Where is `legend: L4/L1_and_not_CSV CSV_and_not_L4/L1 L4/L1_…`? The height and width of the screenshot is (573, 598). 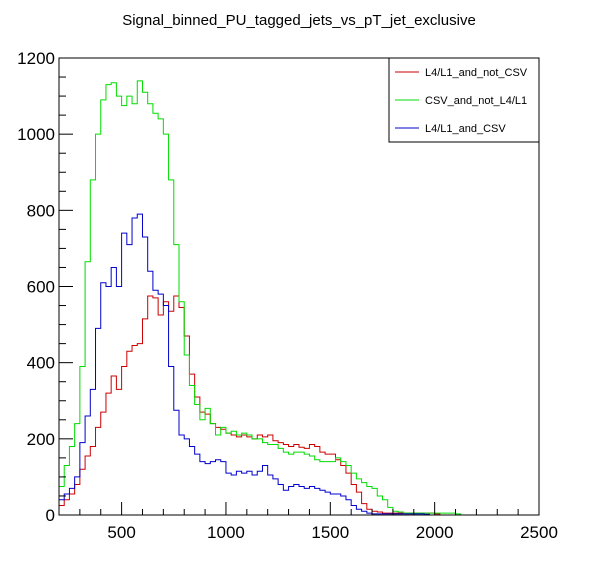 legend: L4/L1_and_not_CSV CSV_and_not_L4/L1 L4/L1_… is located at coordinates (464, 100).